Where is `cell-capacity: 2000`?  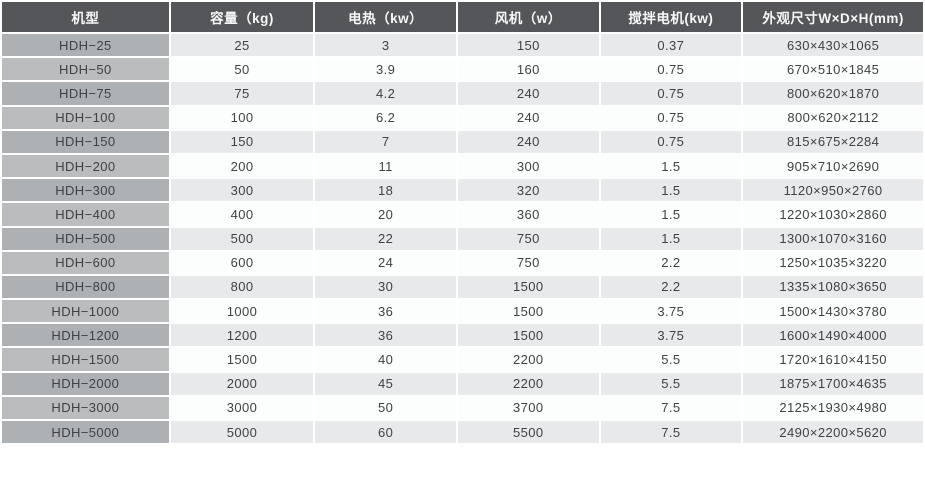 cell-capacity: 2000 is located at coordinates (242, 383).